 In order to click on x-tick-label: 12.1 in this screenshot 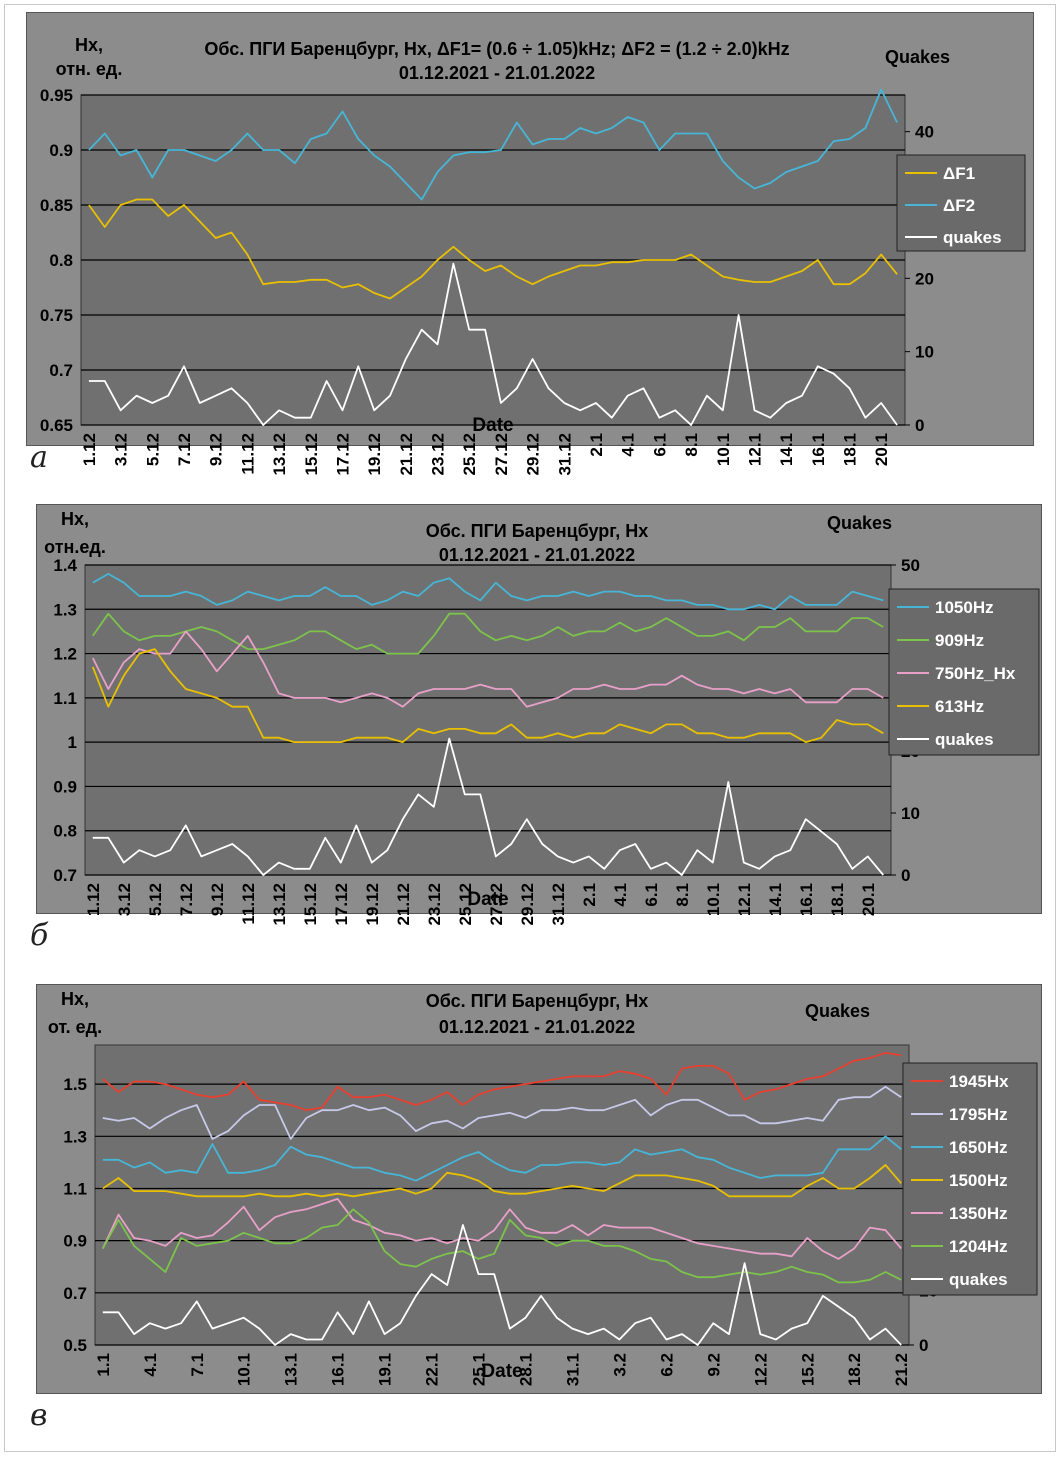, I will do `click(744, 899)`.